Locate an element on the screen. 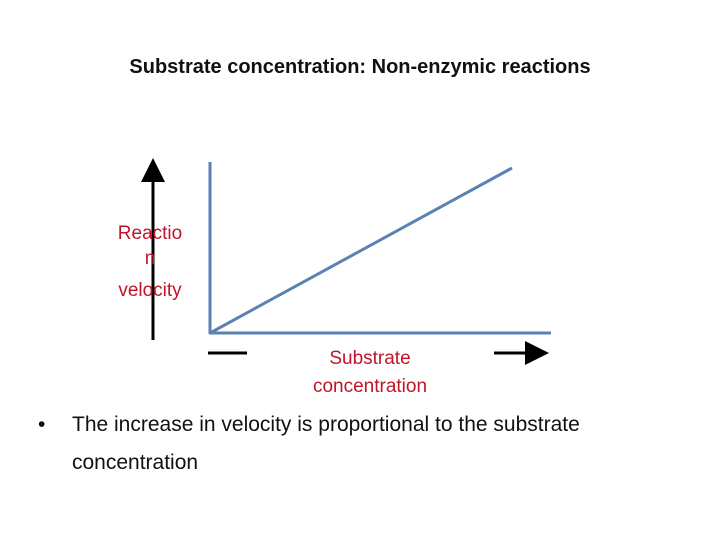  y-label: Reactio is located at coordinates (150, 233).